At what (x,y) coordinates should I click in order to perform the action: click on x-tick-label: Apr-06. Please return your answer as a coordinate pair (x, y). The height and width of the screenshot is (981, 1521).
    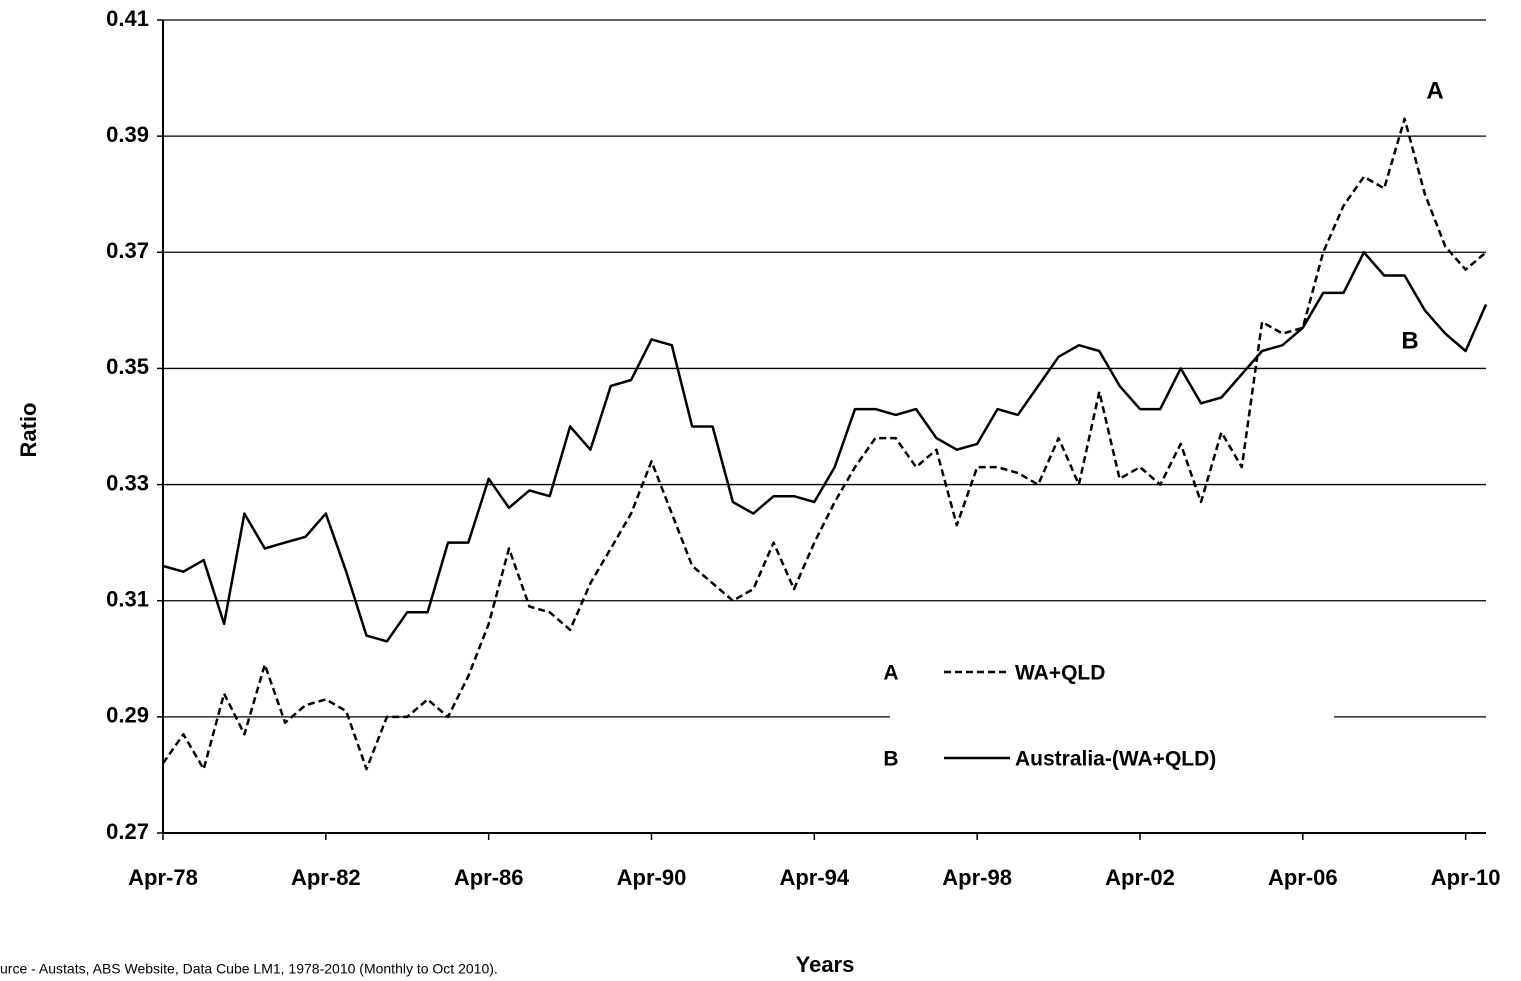
    Looking at the image, I should click on (1303, 877).